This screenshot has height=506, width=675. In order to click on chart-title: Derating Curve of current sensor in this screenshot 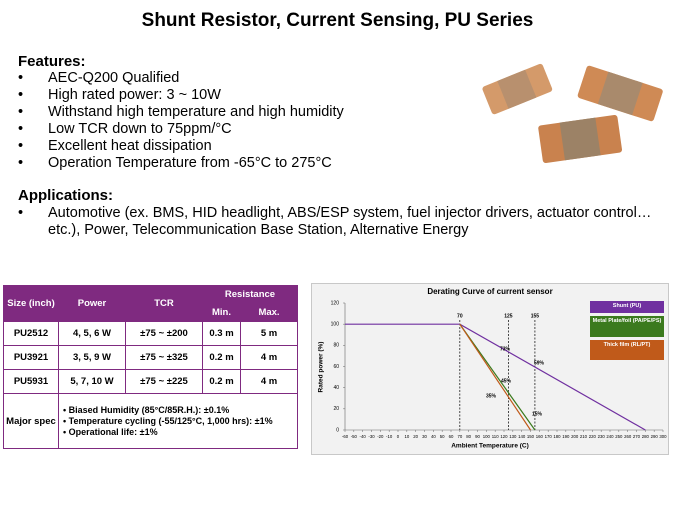, I will do `click(489, 291)`.